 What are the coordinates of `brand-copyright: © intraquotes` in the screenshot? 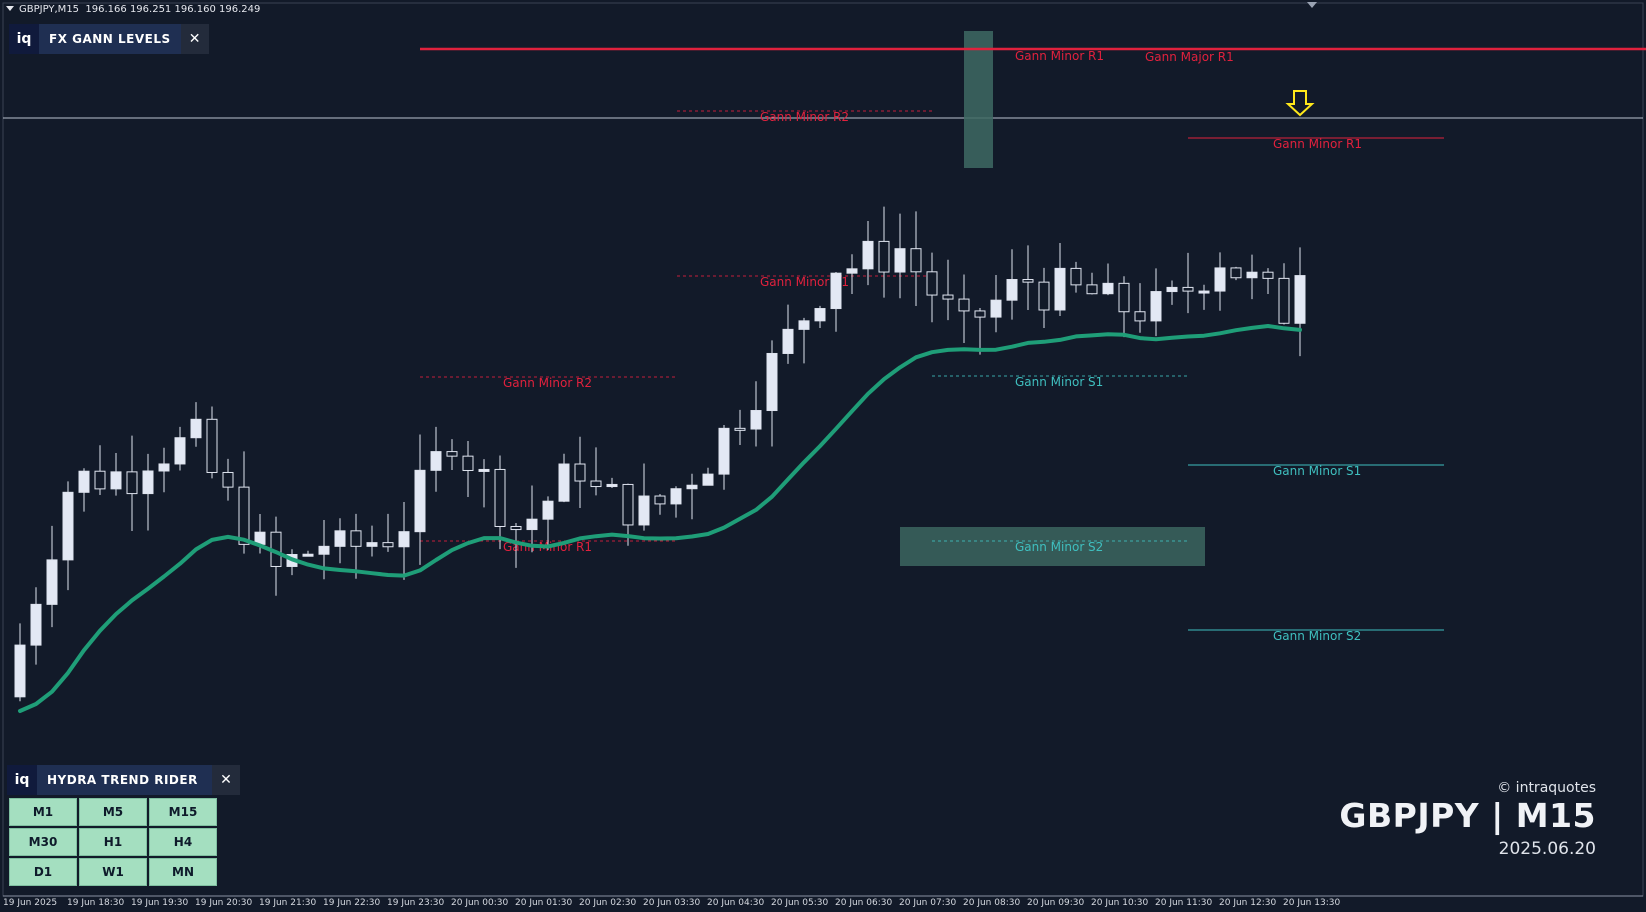 It's located at (1546, 788).